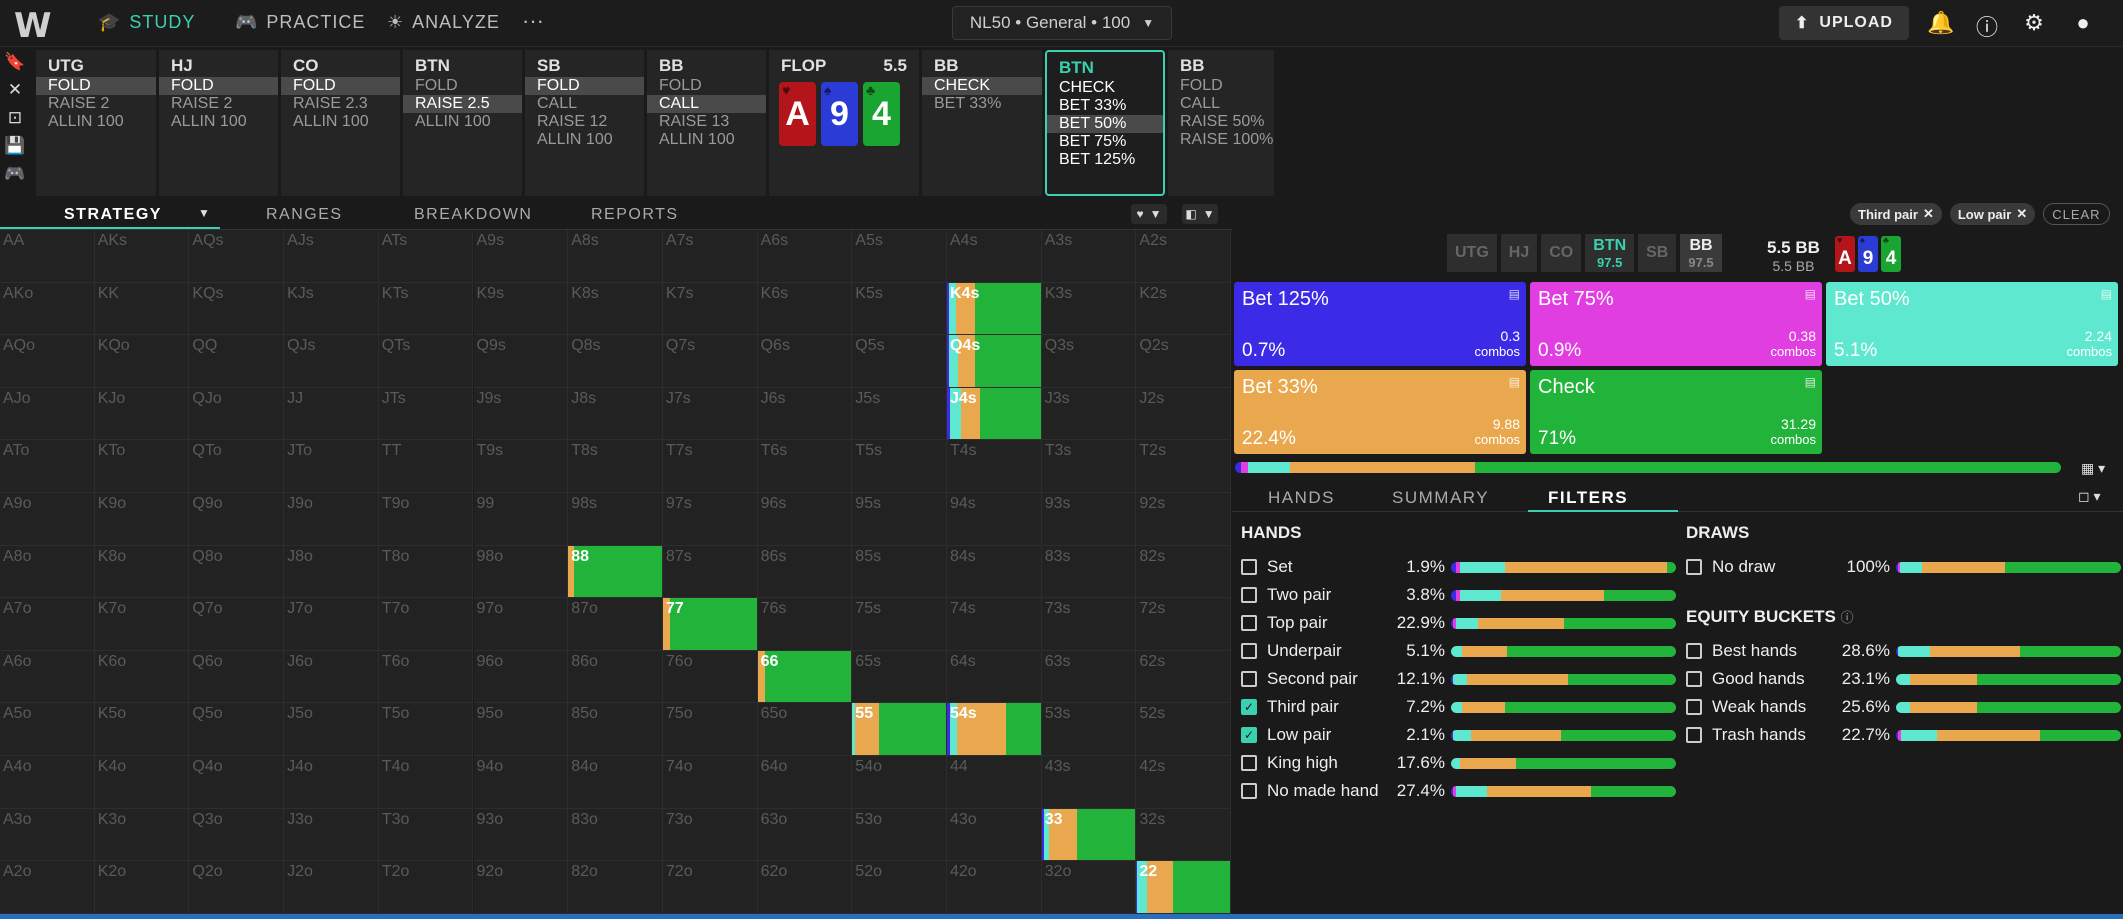 Image resolution: width=2123 pixels, height=919 pixels. What do you see at coordinates (899, 466) in the screenshot?
I see `hand-cell: T5s` at bounding box center [899, 466].